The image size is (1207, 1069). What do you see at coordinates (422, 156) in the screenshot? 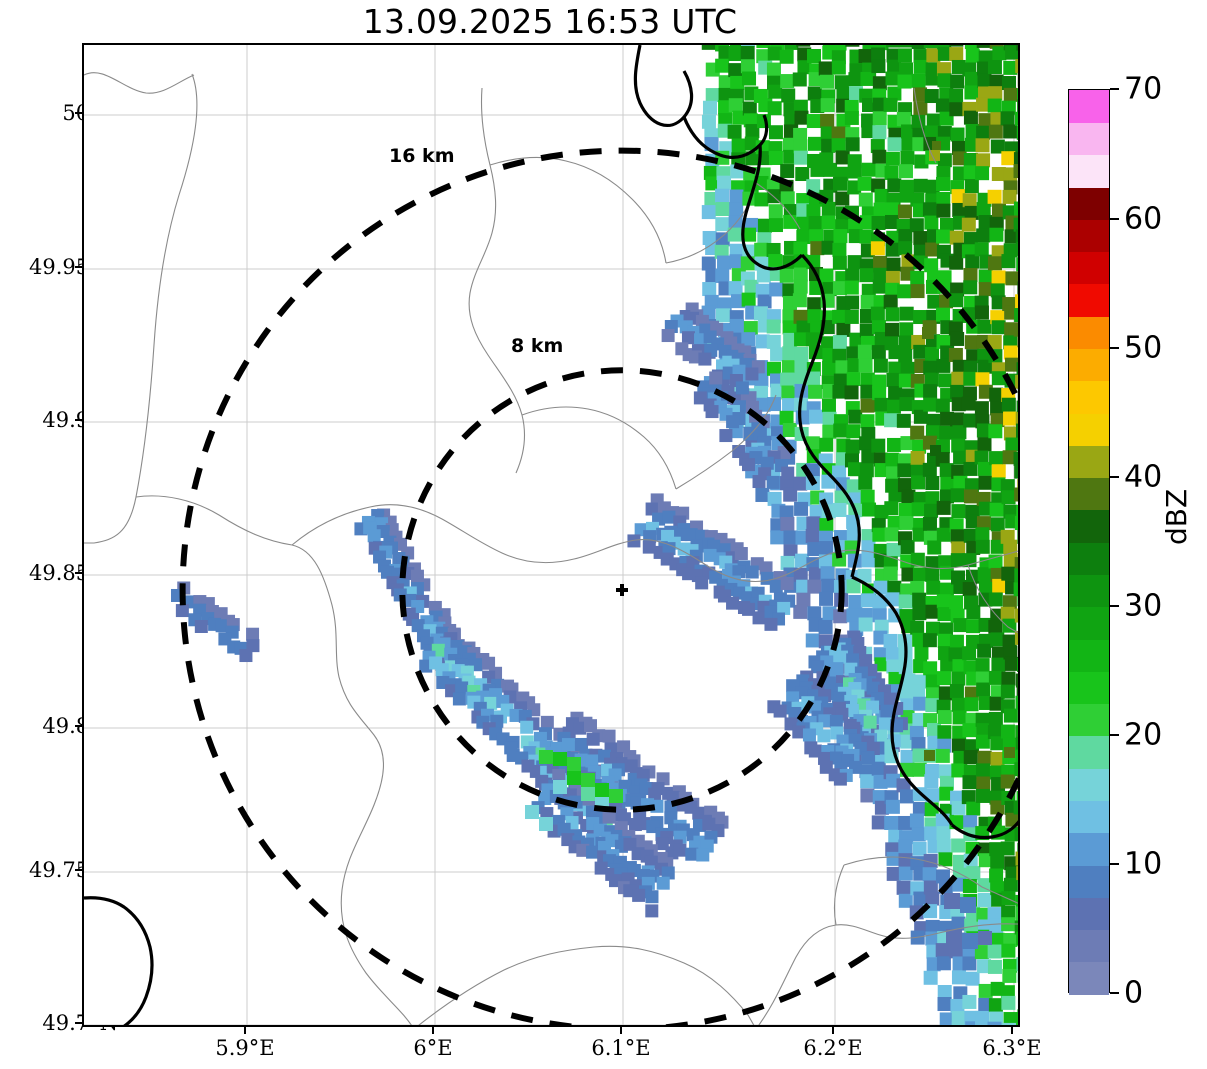
I see `range-ring-label-16km: 16 km` at bounding box center [422, 156].